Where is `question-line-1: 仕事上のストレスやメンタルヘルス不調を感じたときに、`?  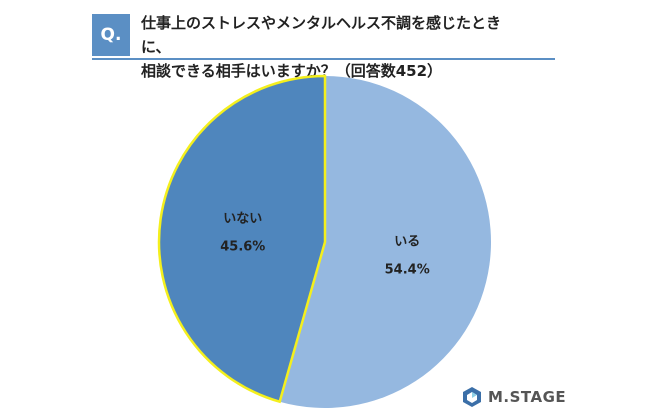 question-line-1: 仕事上のストレスやメンタルヘルス不調を感じたときに、 is located at coordinates (321, 35).